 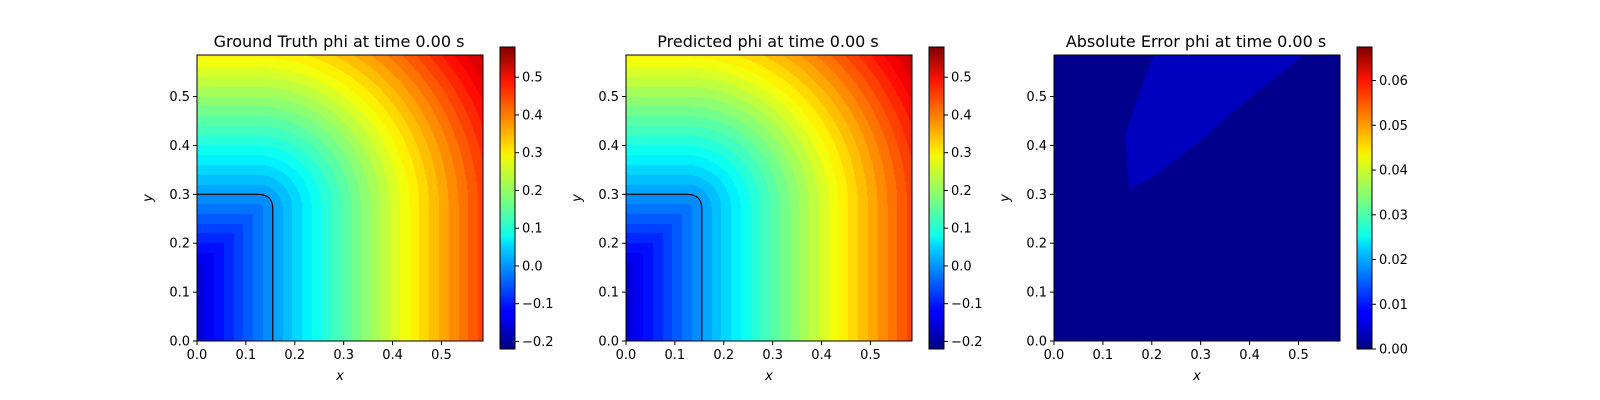 I want to click on colorbar-tick-label: 0.06, so click(x=1393, y=81).